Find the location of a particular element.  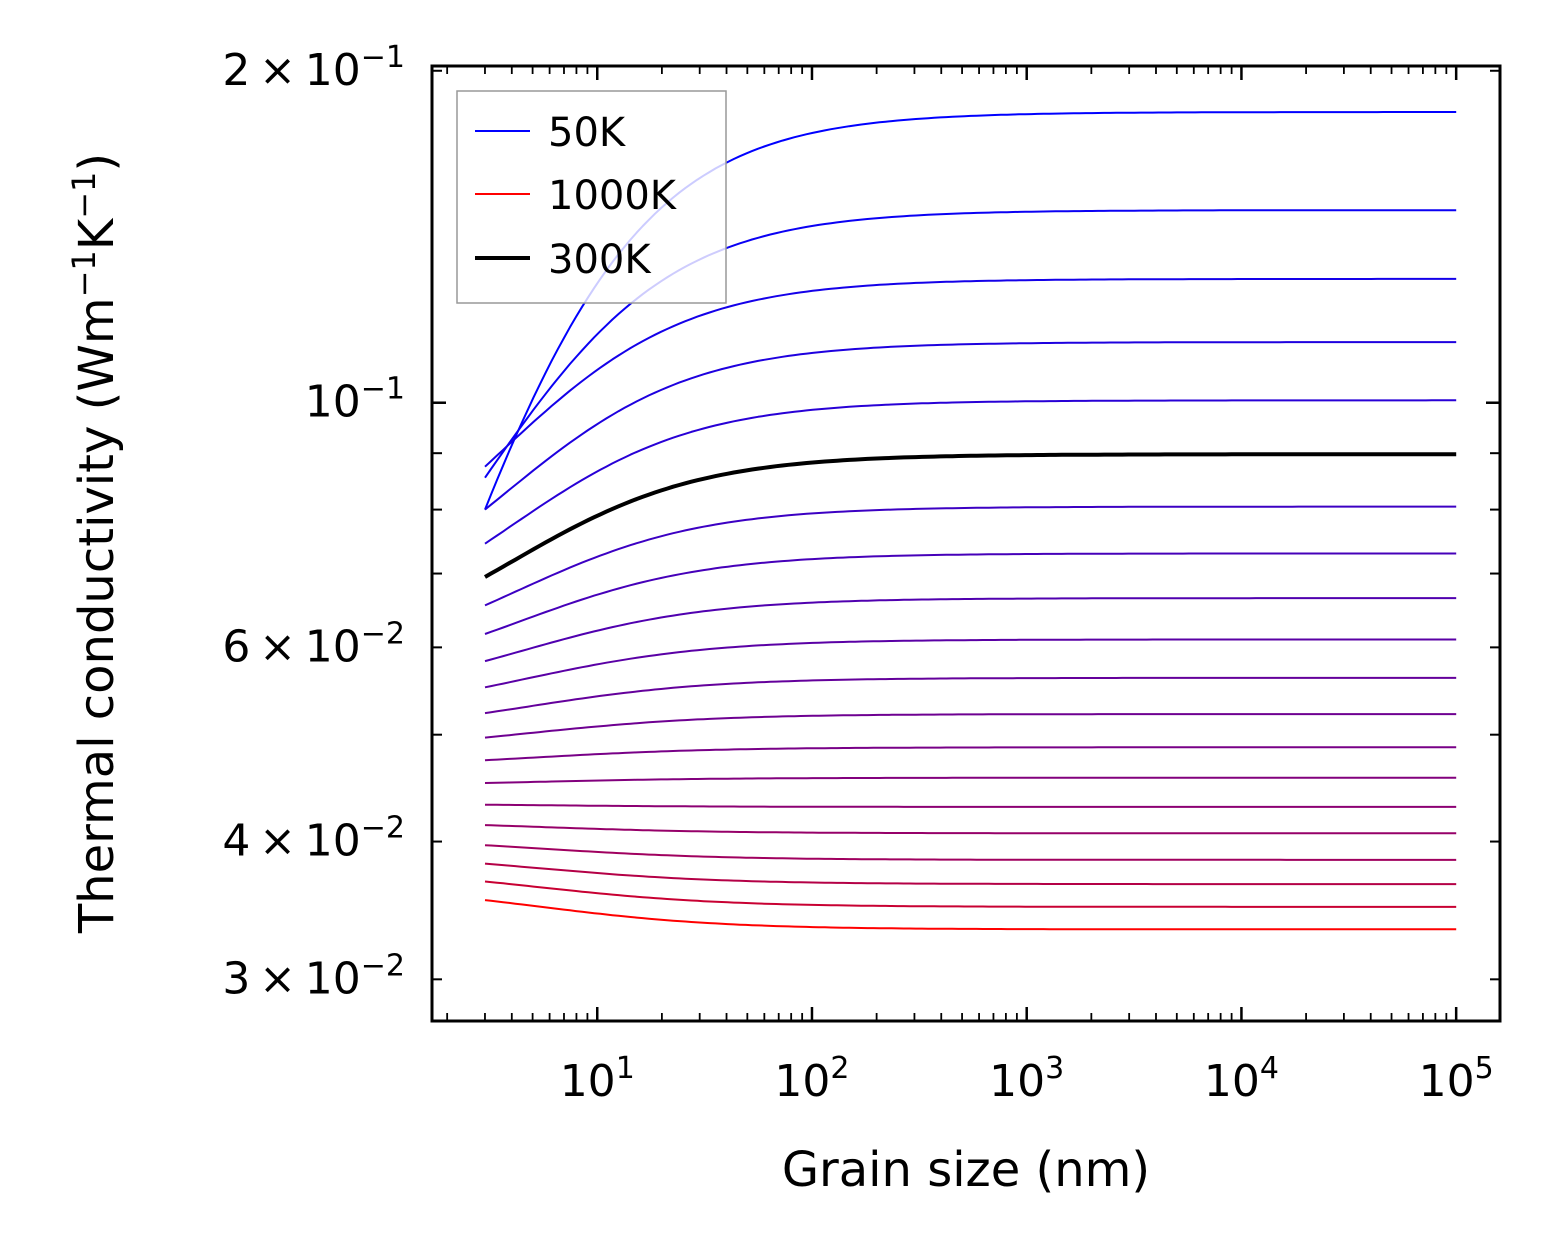

x-tick-label: 102 is located at coordinates (811, 1079).